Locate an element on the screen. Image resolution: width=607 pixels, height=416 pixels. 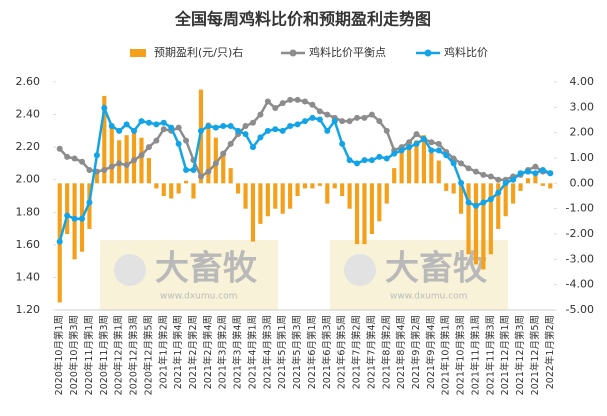
legend-swatch is located at coordinates (138, 53).